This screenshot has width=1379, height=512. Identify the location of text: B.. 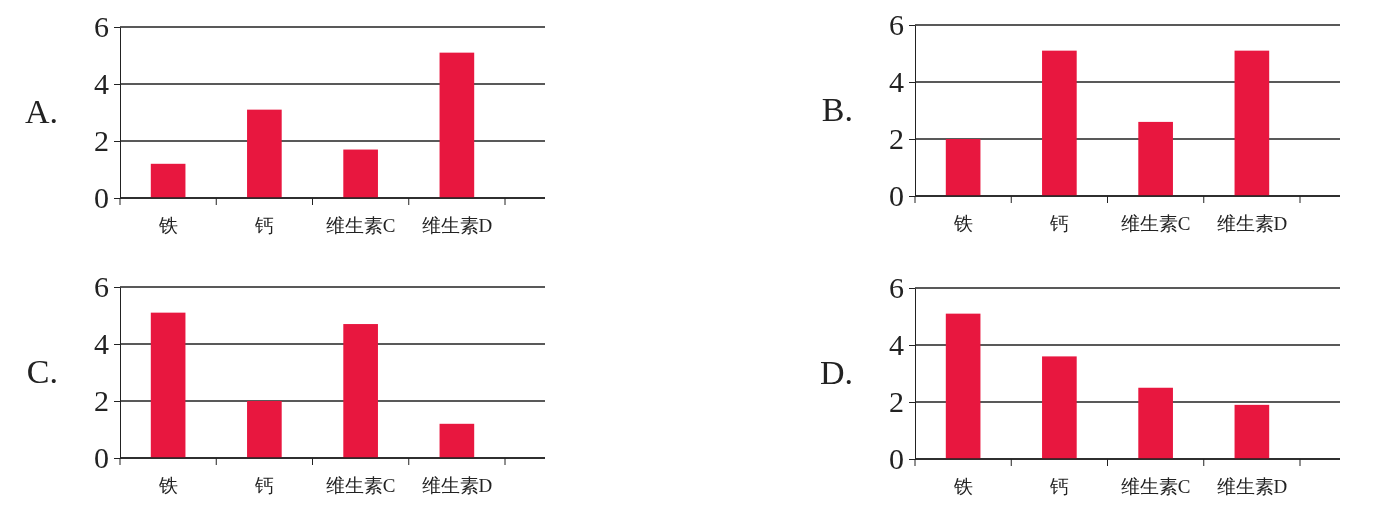
(837, 109).